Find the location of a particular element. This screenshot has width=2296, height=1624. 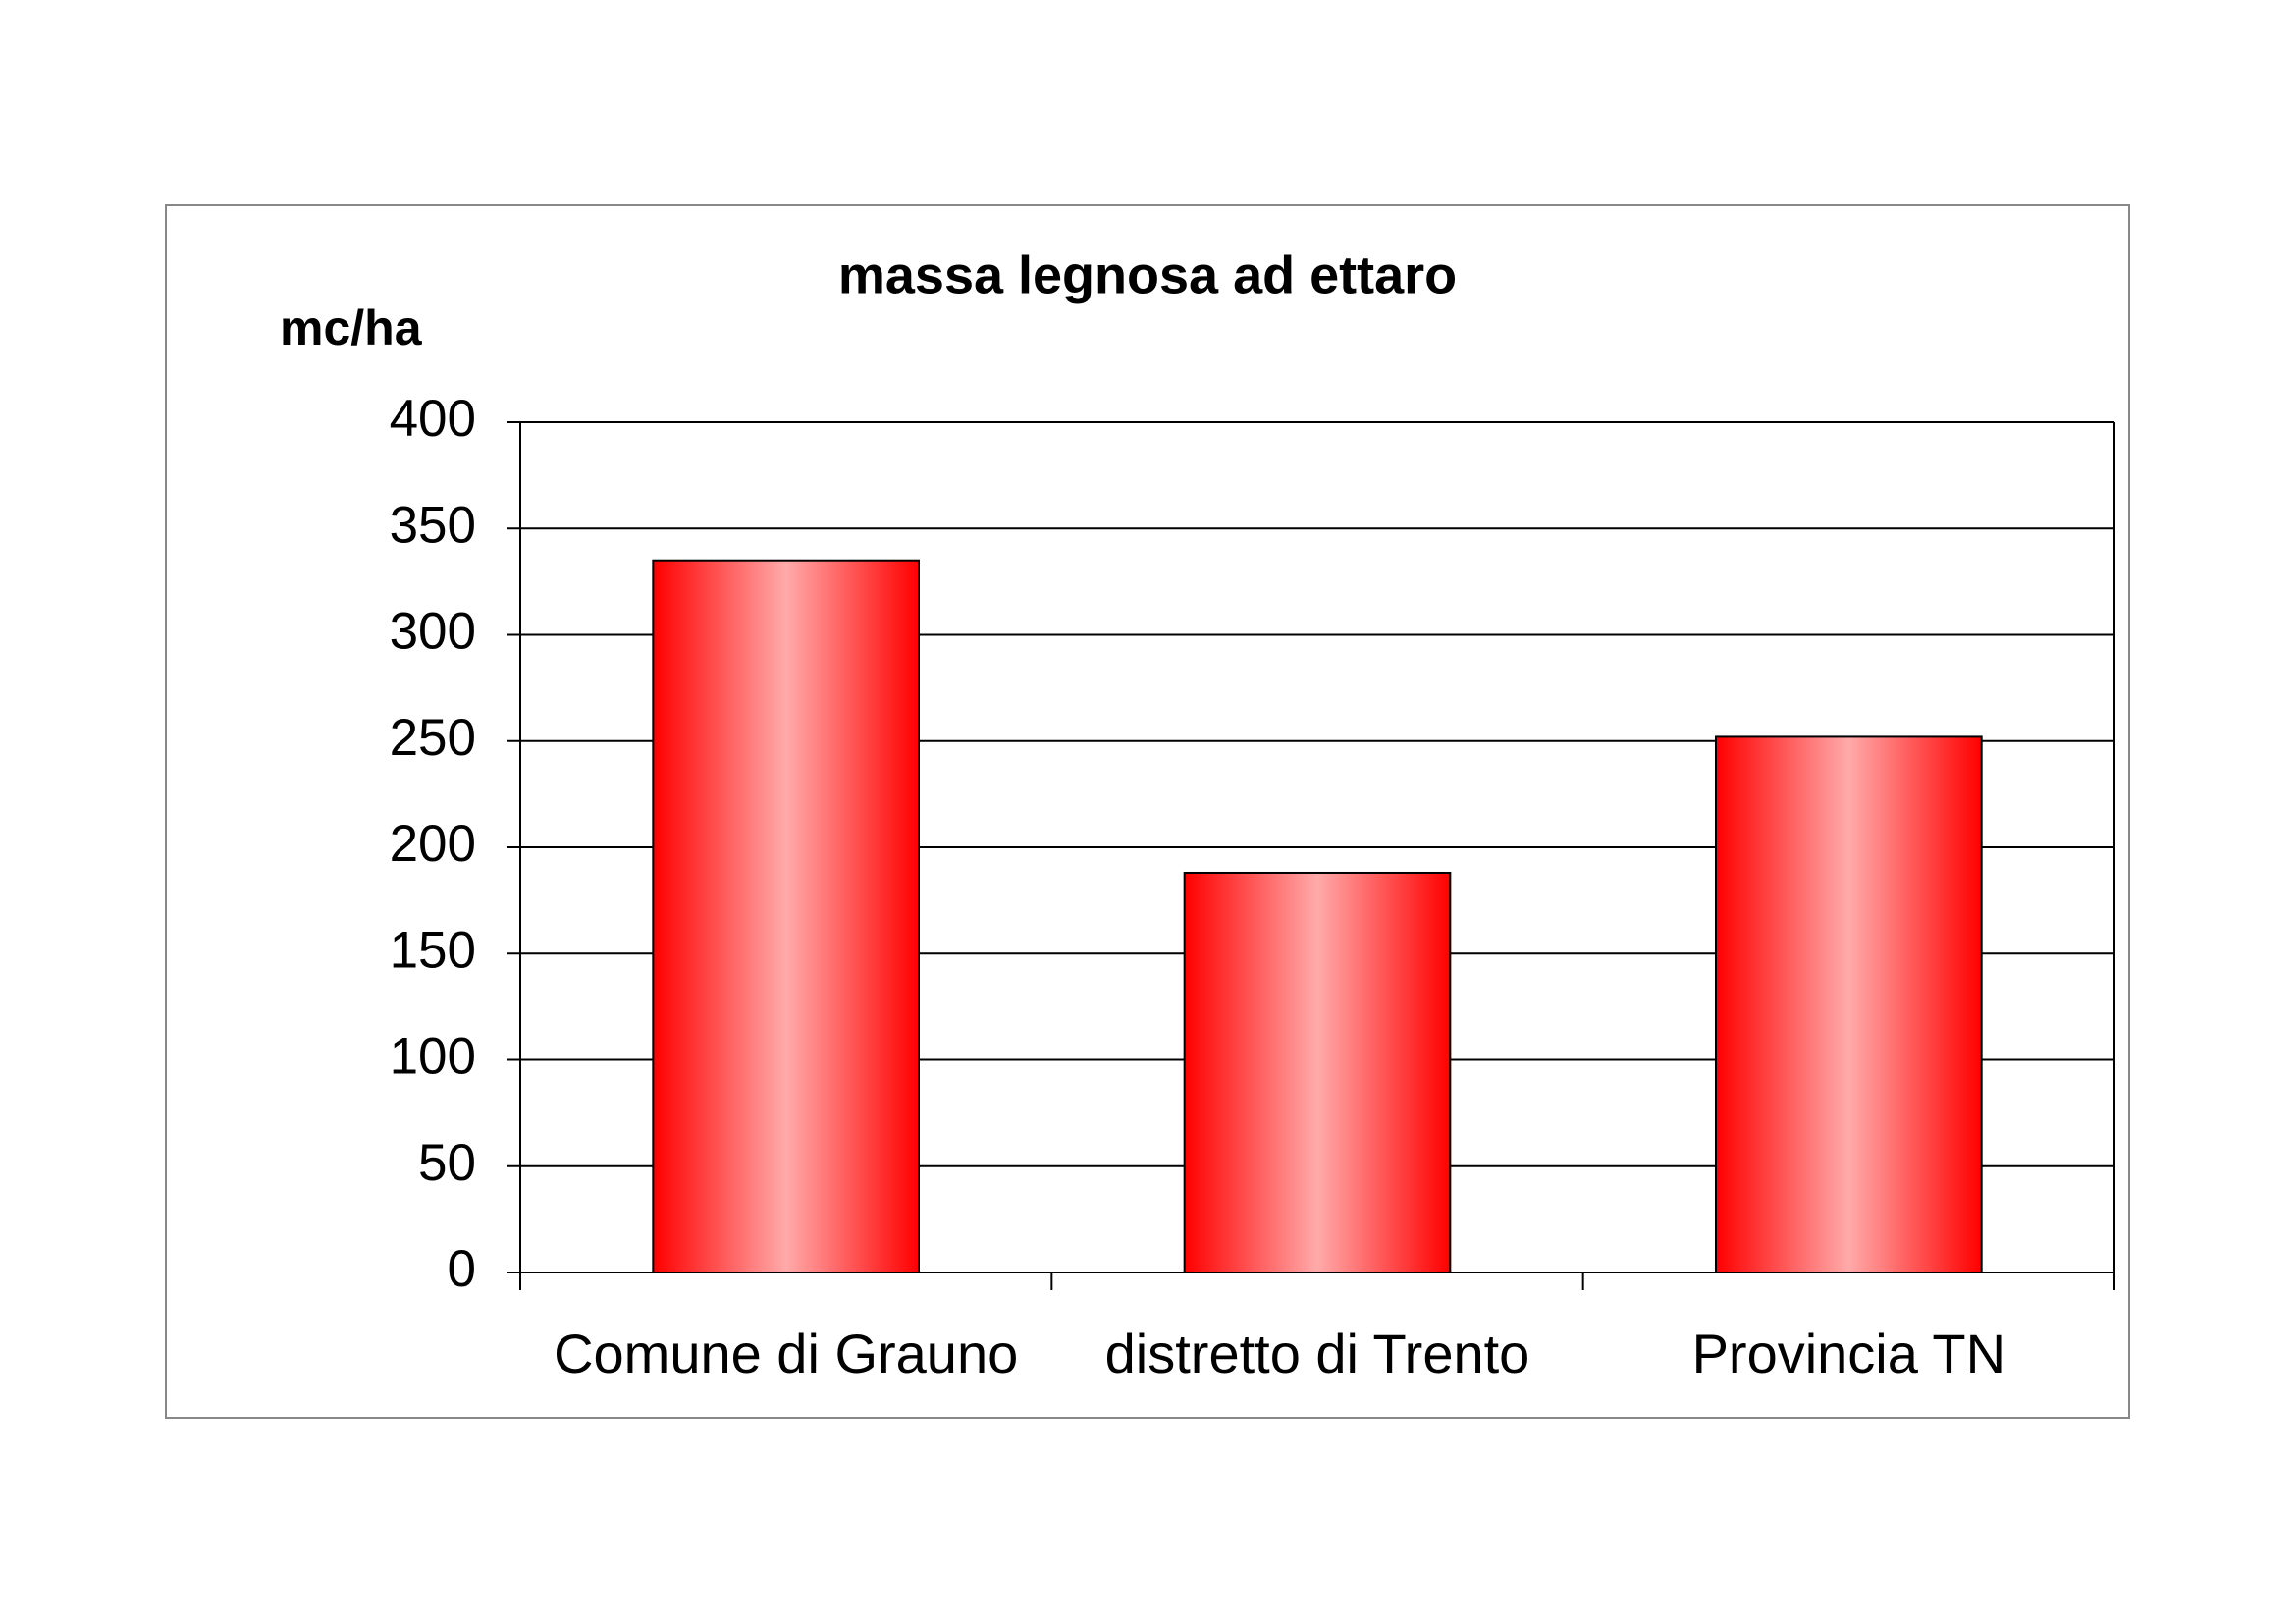

x-tick-label: Comune di Grauno is located at coordinates (786, 1353).